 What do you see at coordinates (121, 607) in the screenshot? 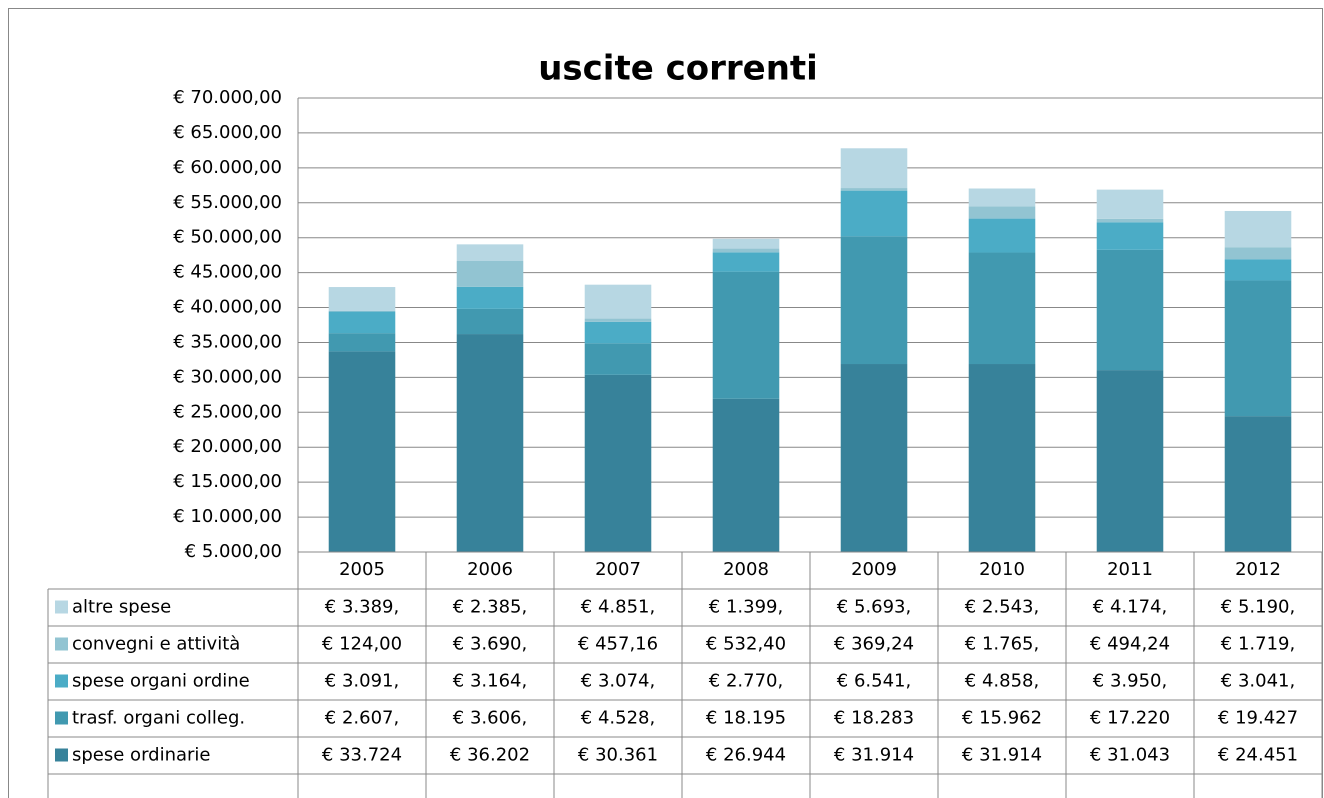
I see `legend-label: altre spese` at bounding box center [121, 607].